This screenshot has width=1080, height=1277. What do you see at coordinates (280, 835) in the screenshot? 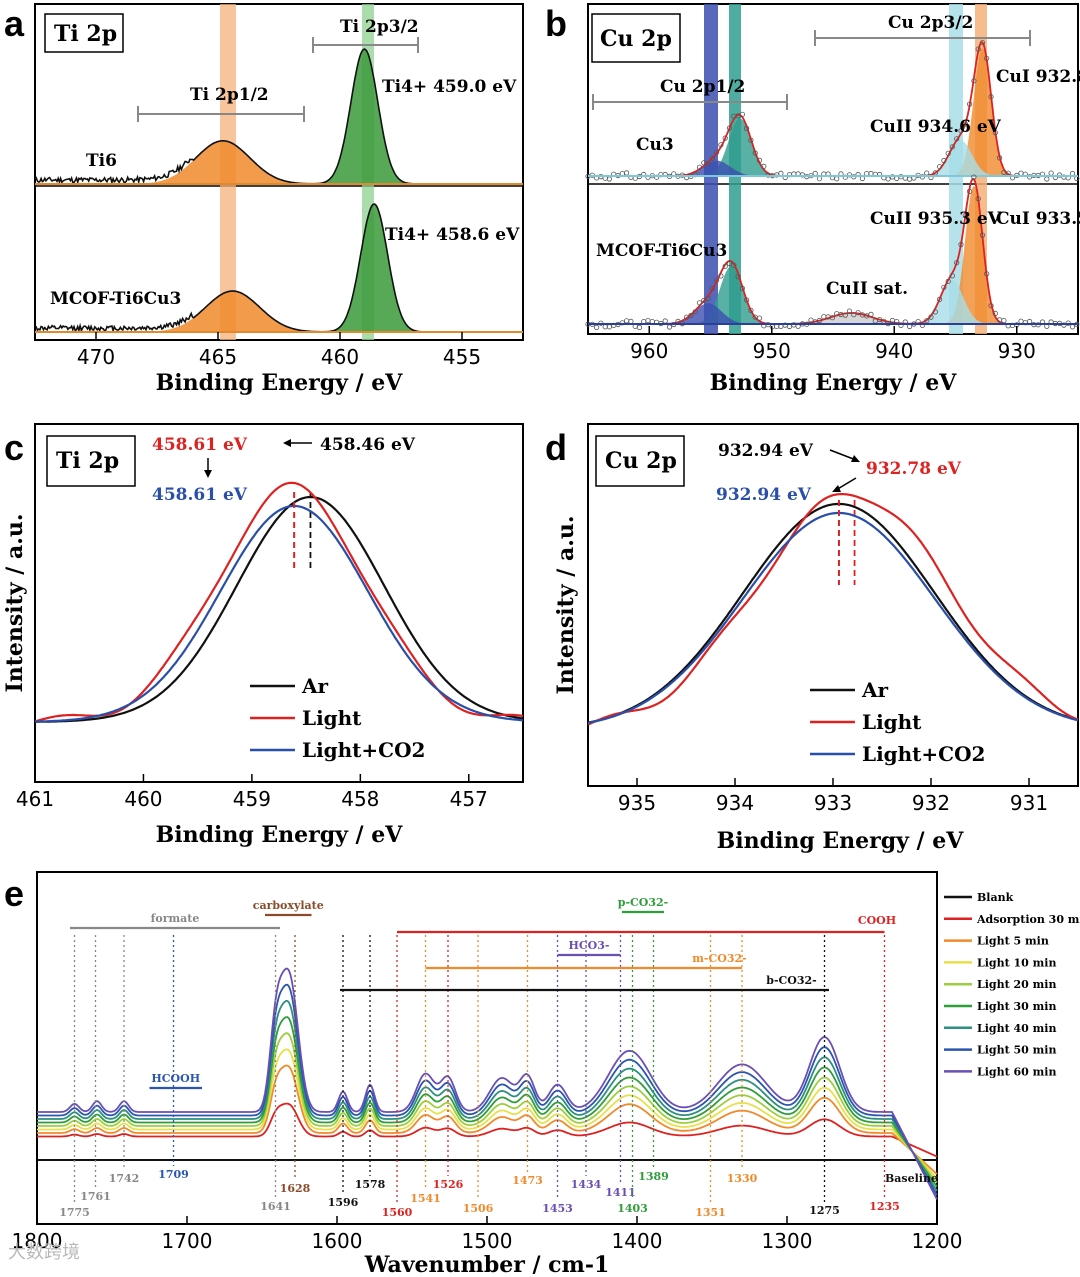
I see `xlabel-c: Binding Energy / eV` at bounding box center [280, 835].